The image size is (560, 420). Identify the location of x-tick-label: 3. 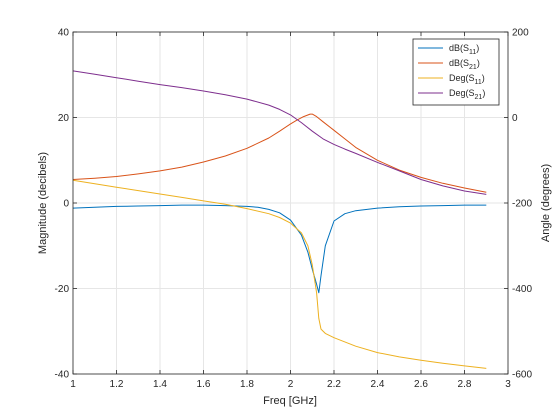
(508, 384).